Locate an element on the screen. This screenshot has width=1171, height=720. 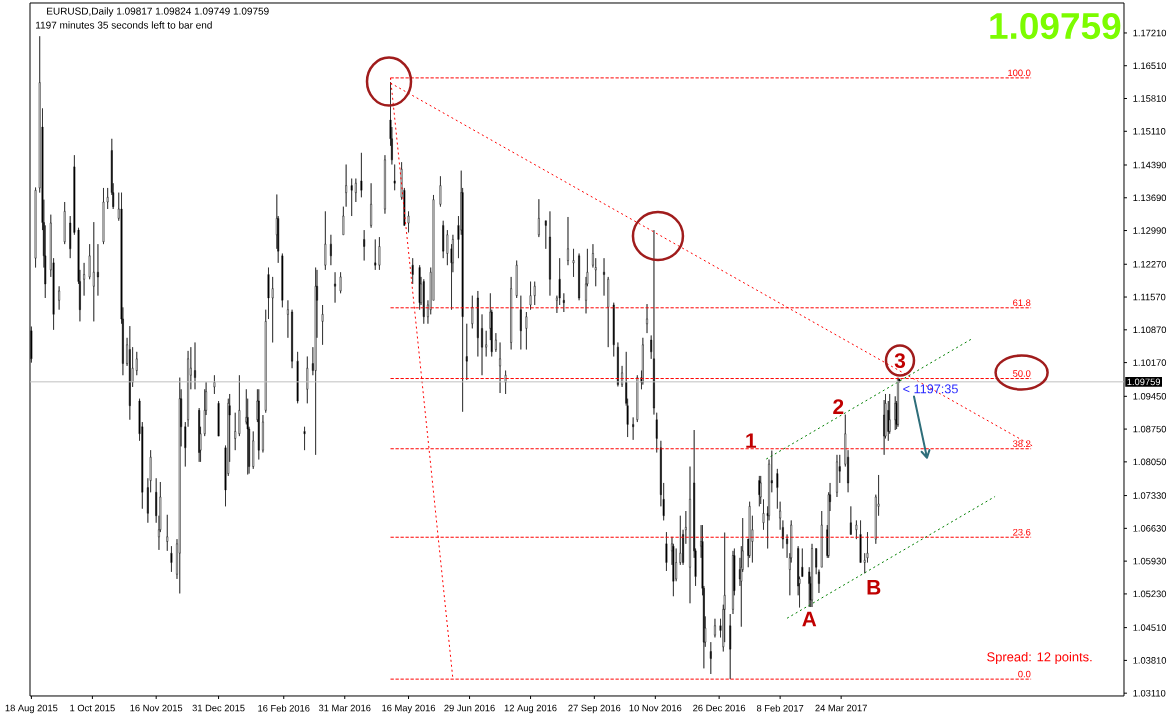
ref-line-label: 1.09759 is located at coordinates (1144, 382).